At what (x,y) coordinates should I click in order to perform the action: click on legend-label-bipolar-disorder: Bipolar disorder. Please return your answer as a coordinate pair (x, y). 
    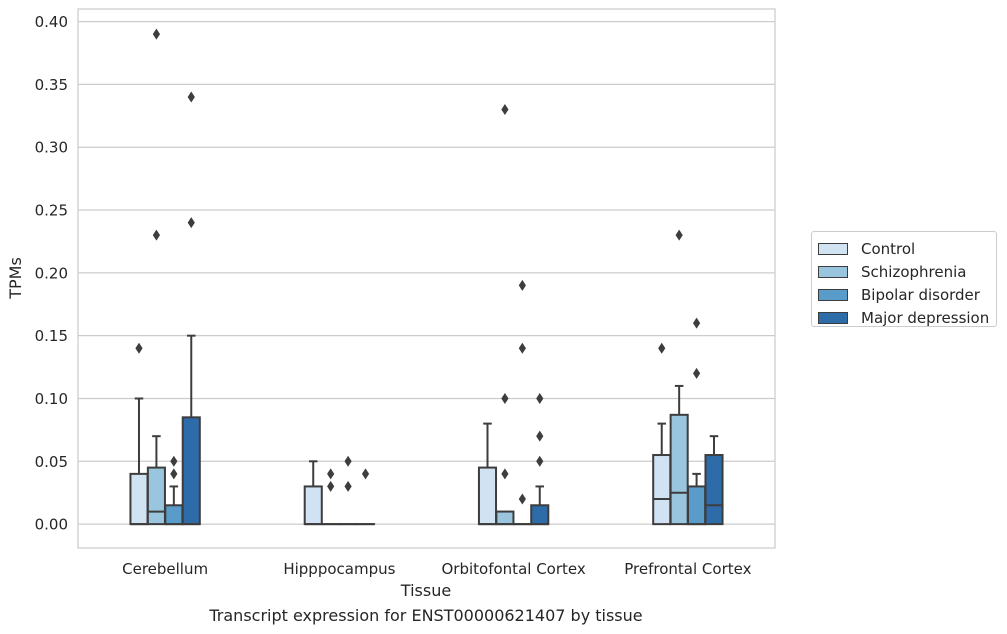
    Looking at the image, I should click on (920, 294).